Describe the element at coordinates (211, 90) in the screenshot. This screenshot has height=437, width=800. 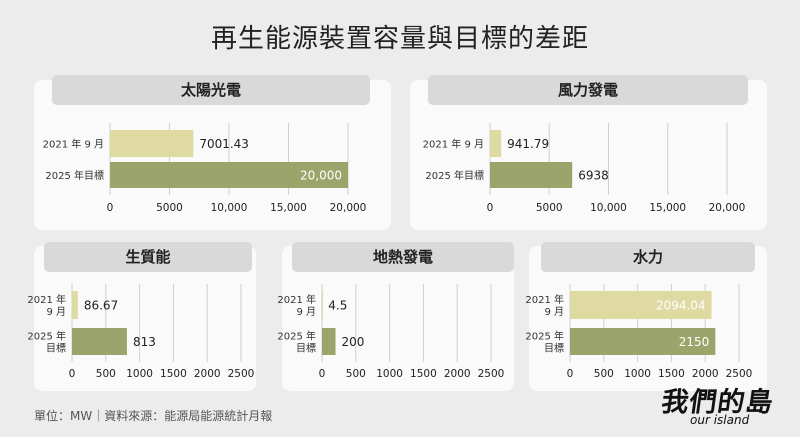
I see `solar-chart-title: 太陽光電` at that location.